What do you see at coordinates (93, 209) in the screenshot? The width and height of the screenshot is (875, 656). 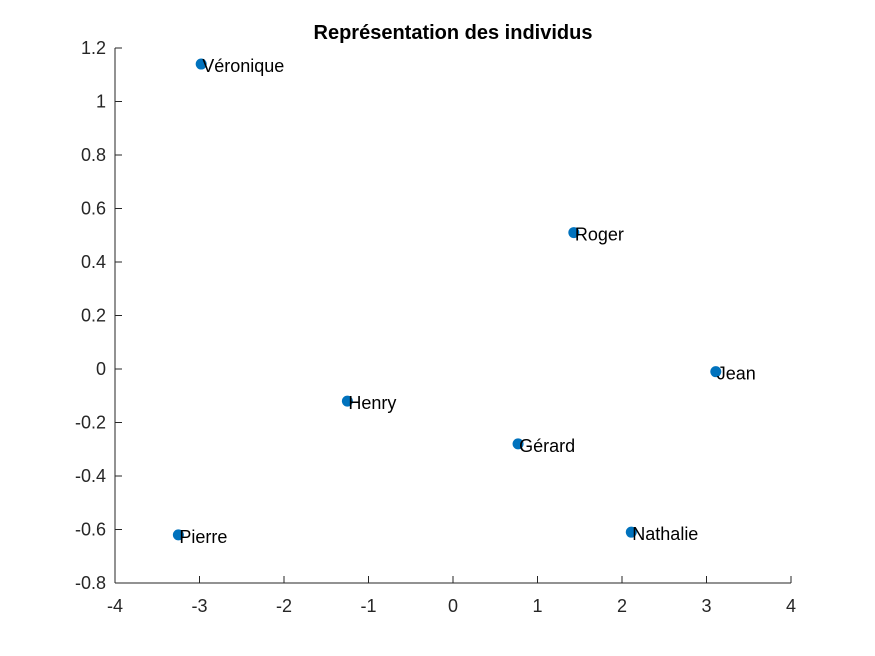 I see `y-tick-label: 0.6` at bounding box center [93, 209].